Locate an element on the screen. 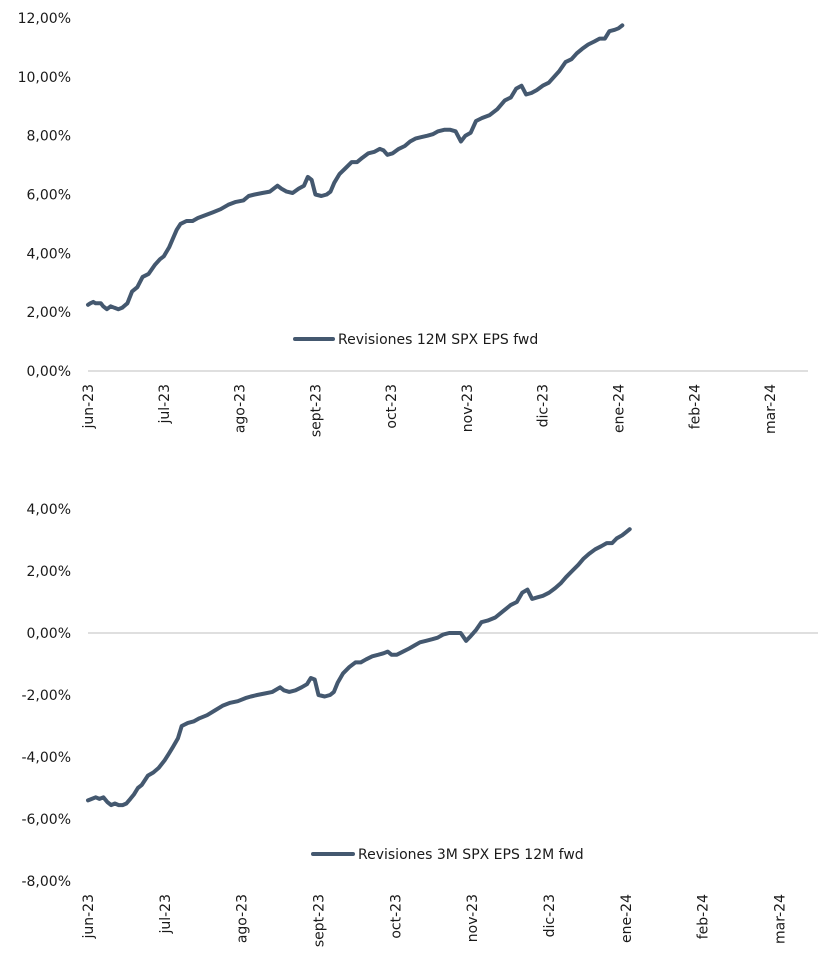  legend-label: Revisiones 12M SPX EPS fwd is located at coordinates (438, 340).